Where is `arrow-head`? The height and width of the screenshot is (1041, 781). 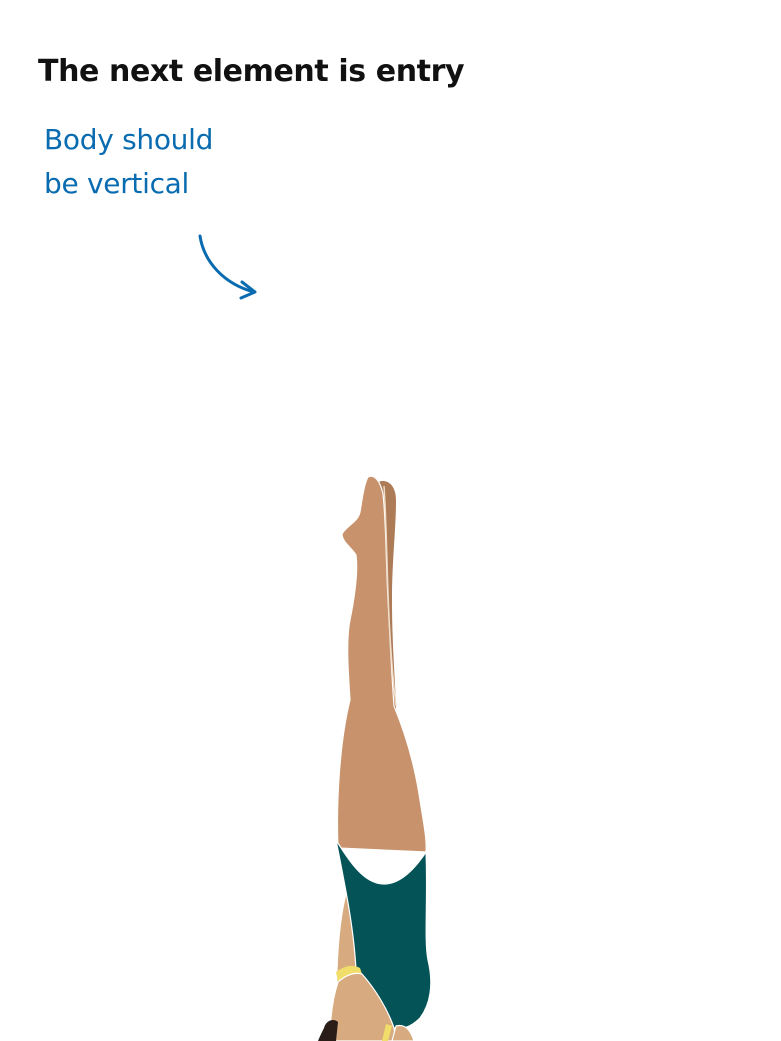 arrow-head is located at coordinates (248, 290).